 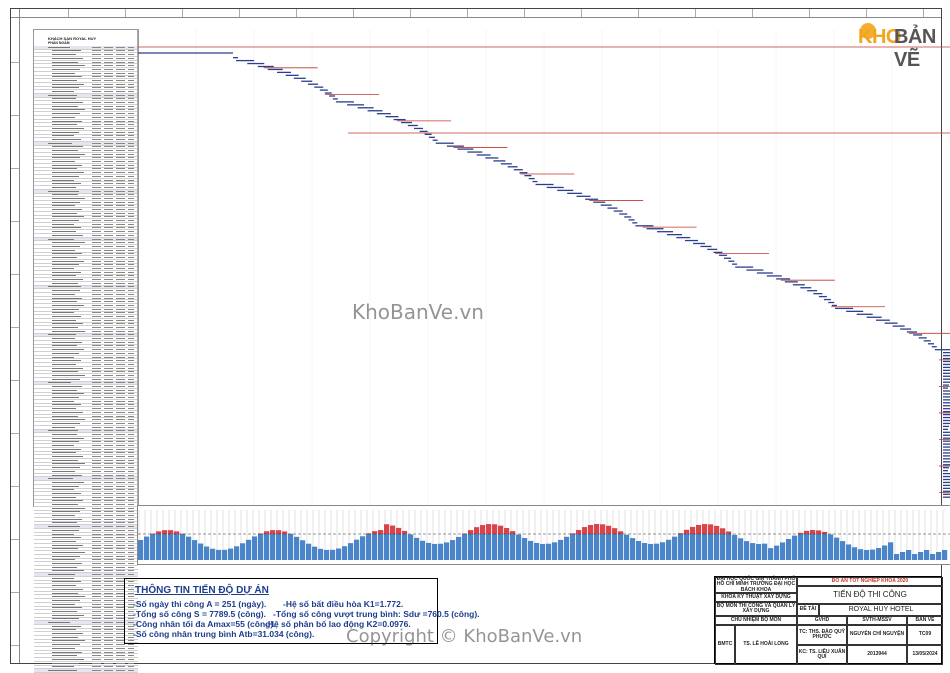 I want to click on watermark-bottom: Copyright © KhoBanVe.vn, so click(x=464, y=636).